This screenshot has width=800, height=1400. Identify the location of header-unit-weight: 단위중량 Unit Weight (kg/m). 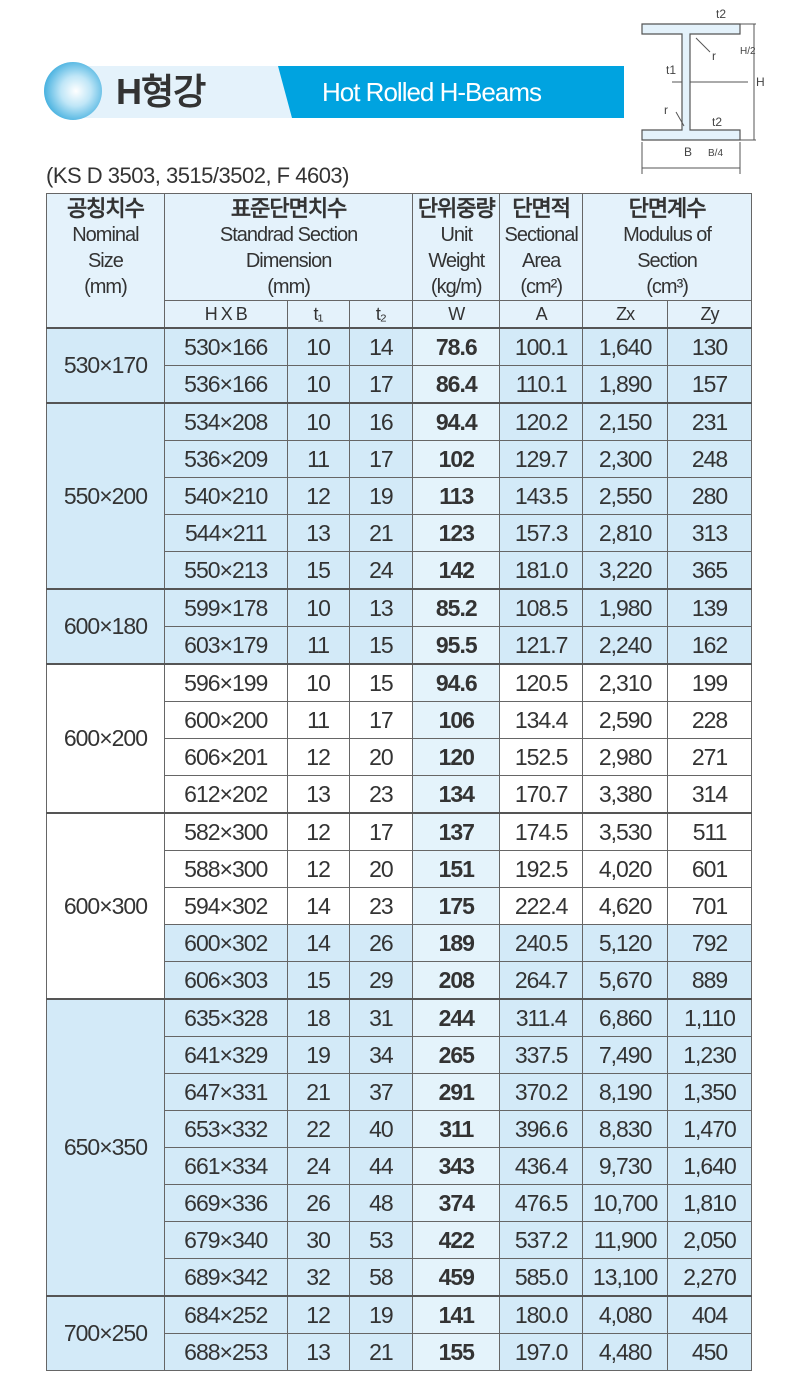
(456, 247).